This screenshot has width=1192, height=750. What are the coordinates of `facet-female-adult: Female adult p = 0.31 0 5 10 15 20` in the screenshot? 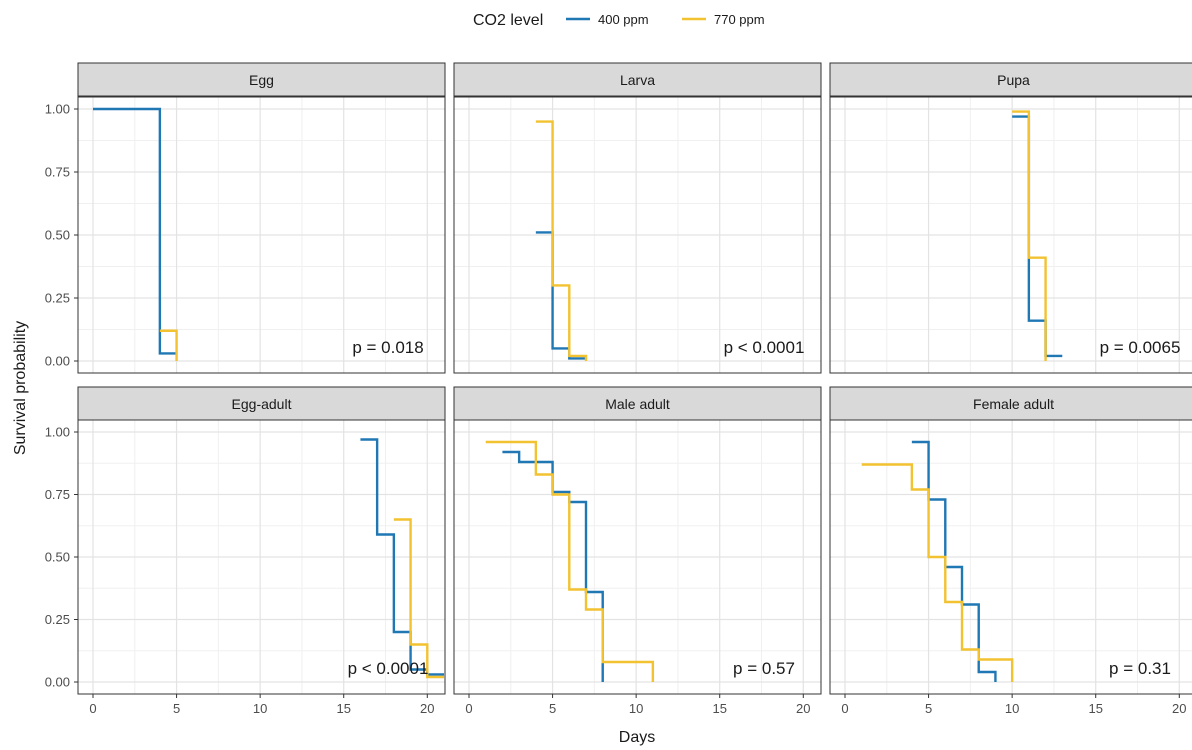 It's located at (1010, 551).